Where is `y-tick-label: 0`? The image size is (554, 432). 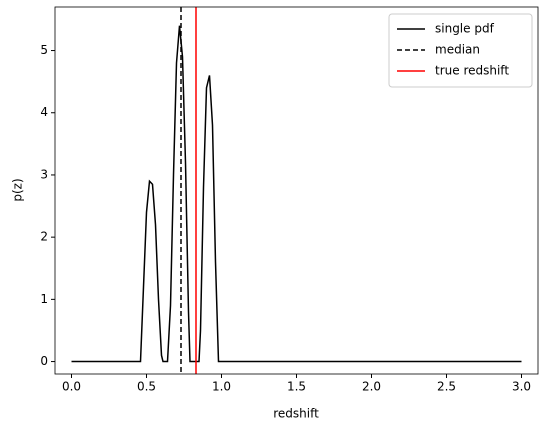 y-tick-label: 0 is located at coordinates (44, 361).